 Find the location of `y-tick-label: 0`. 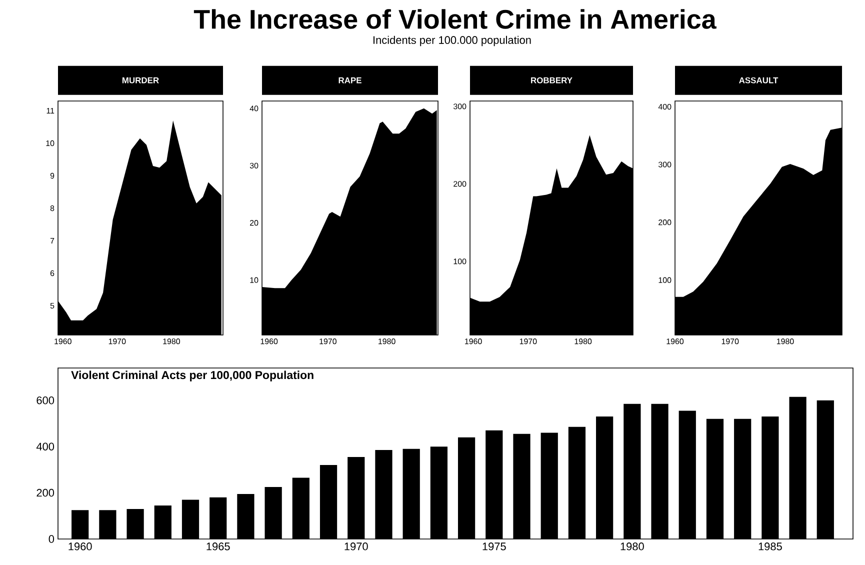

y-tick-label: 0 is located at coordinates (51, 539).